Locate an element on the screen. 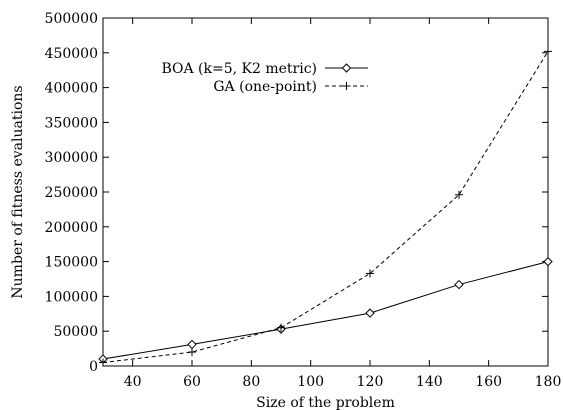  legend-label-2: GA (one-point) is located at coordinates (265, 87).